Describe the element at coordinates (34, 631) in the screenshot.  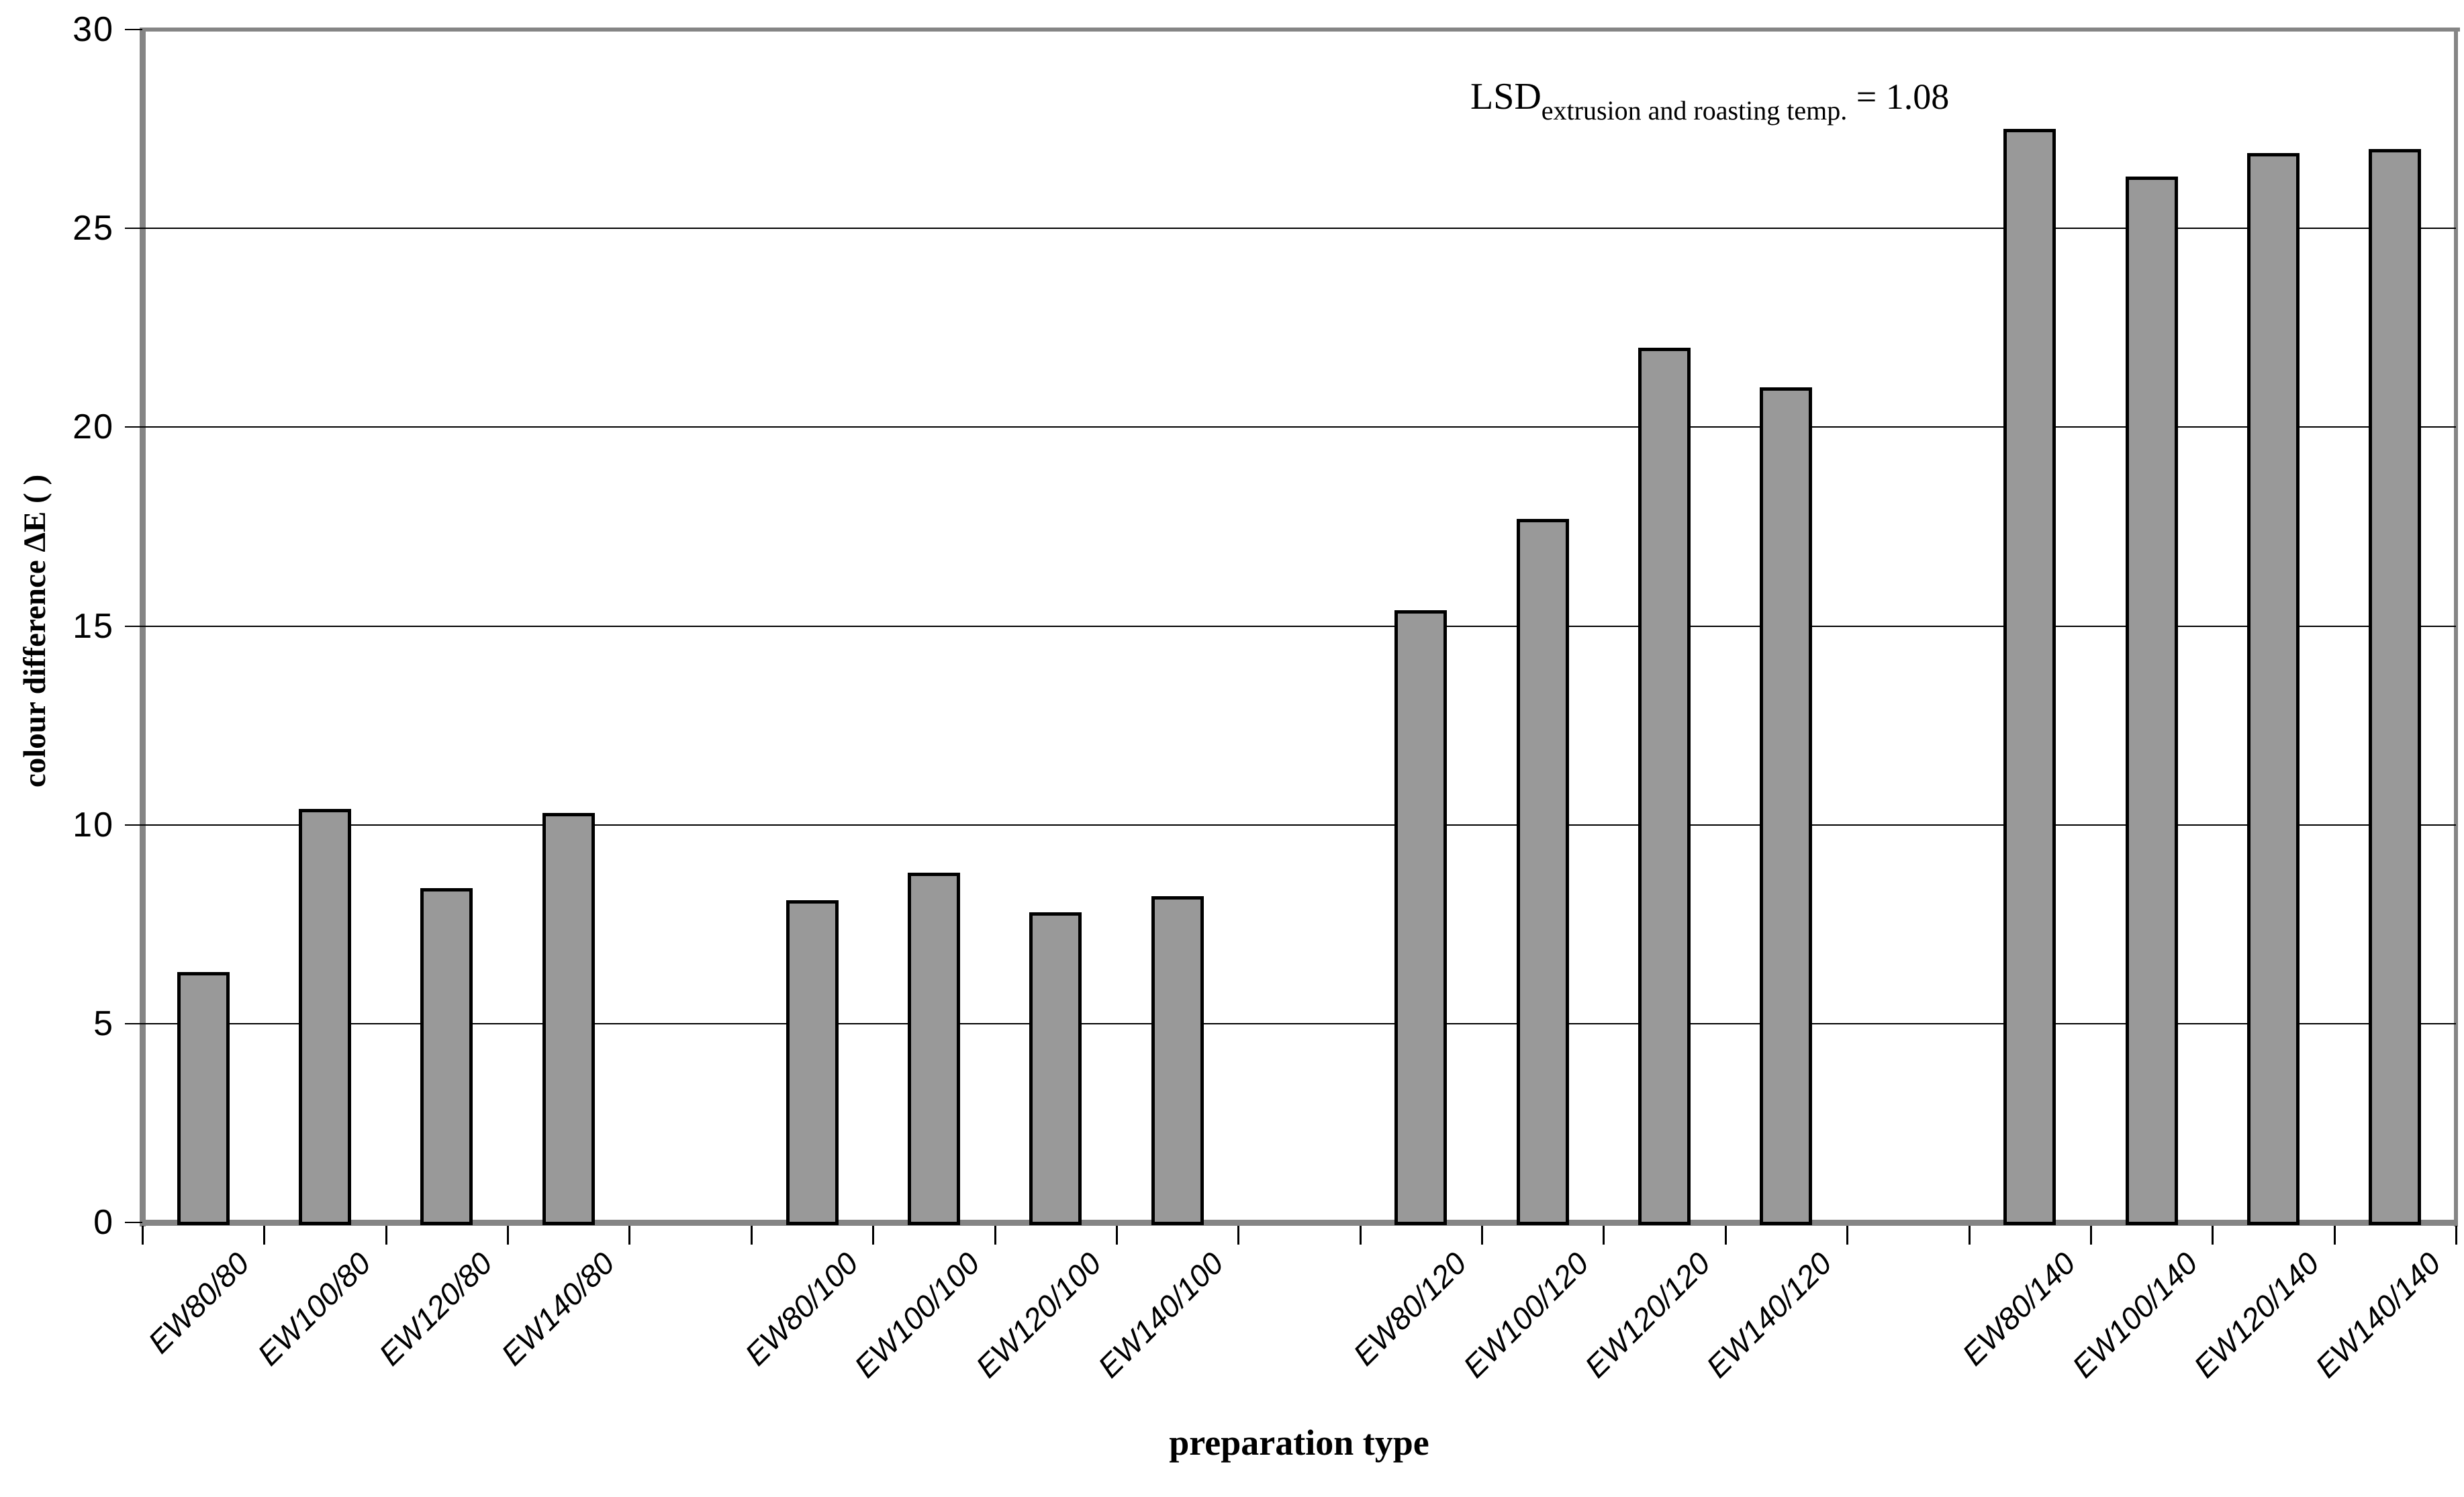
I see `y-axis-title: colour difference ΔE ( )` at that location.